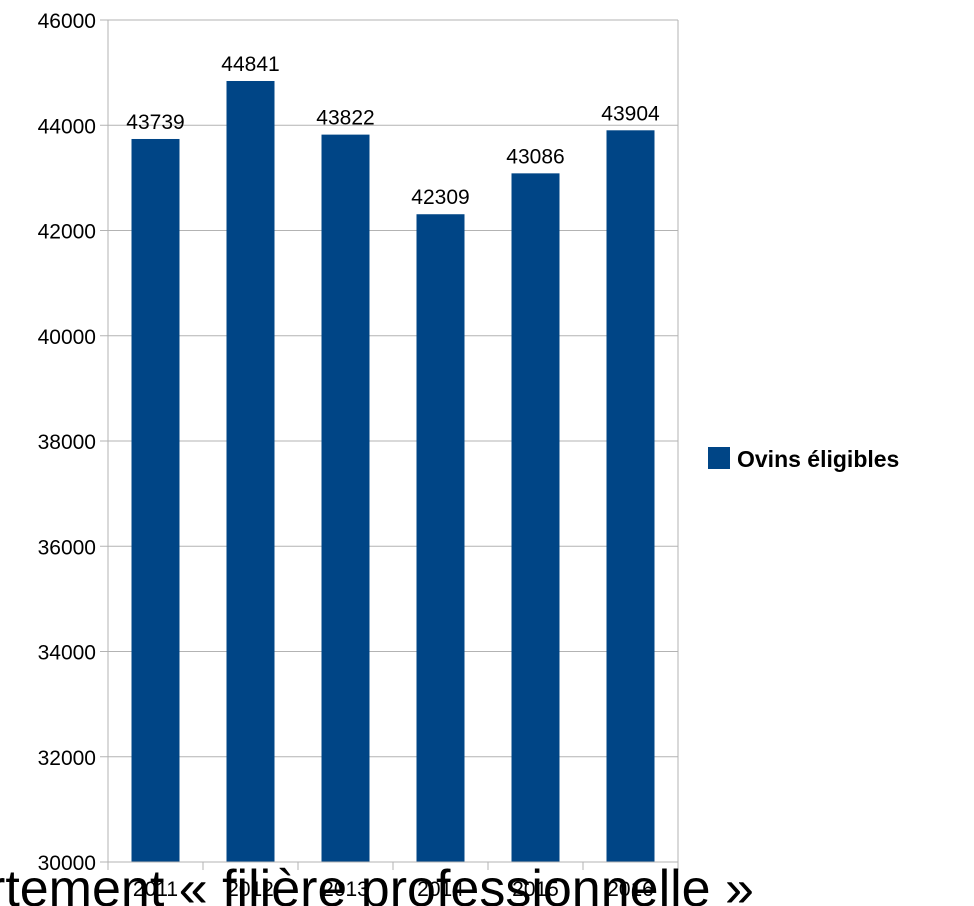 The height and width of the screenshot is (906, 974). I want to click on y-tick-label: 46000, so click(67, 21).